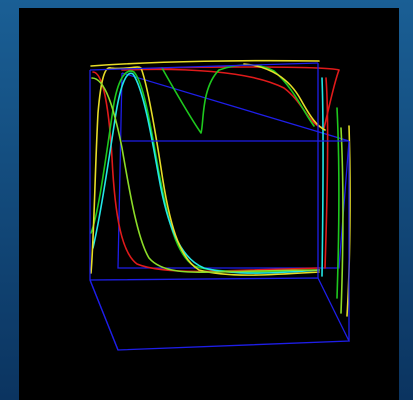 The image size is (413, 400). I want to click on curve-green-right, so click(338, 203).